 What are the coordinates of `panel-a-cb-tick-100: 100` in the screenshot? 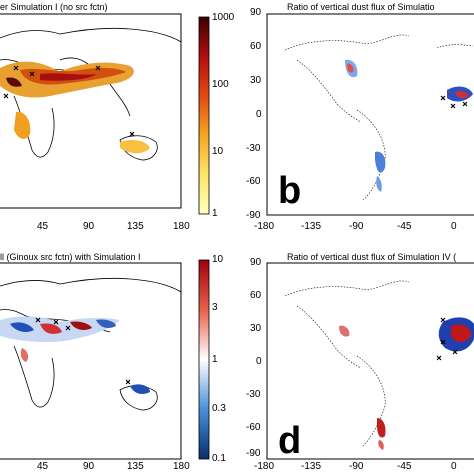 It's located at (220, 84).